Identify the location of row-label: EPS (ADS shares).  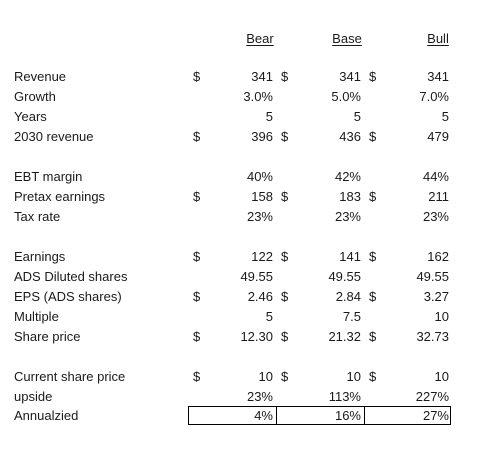
(68, 296).